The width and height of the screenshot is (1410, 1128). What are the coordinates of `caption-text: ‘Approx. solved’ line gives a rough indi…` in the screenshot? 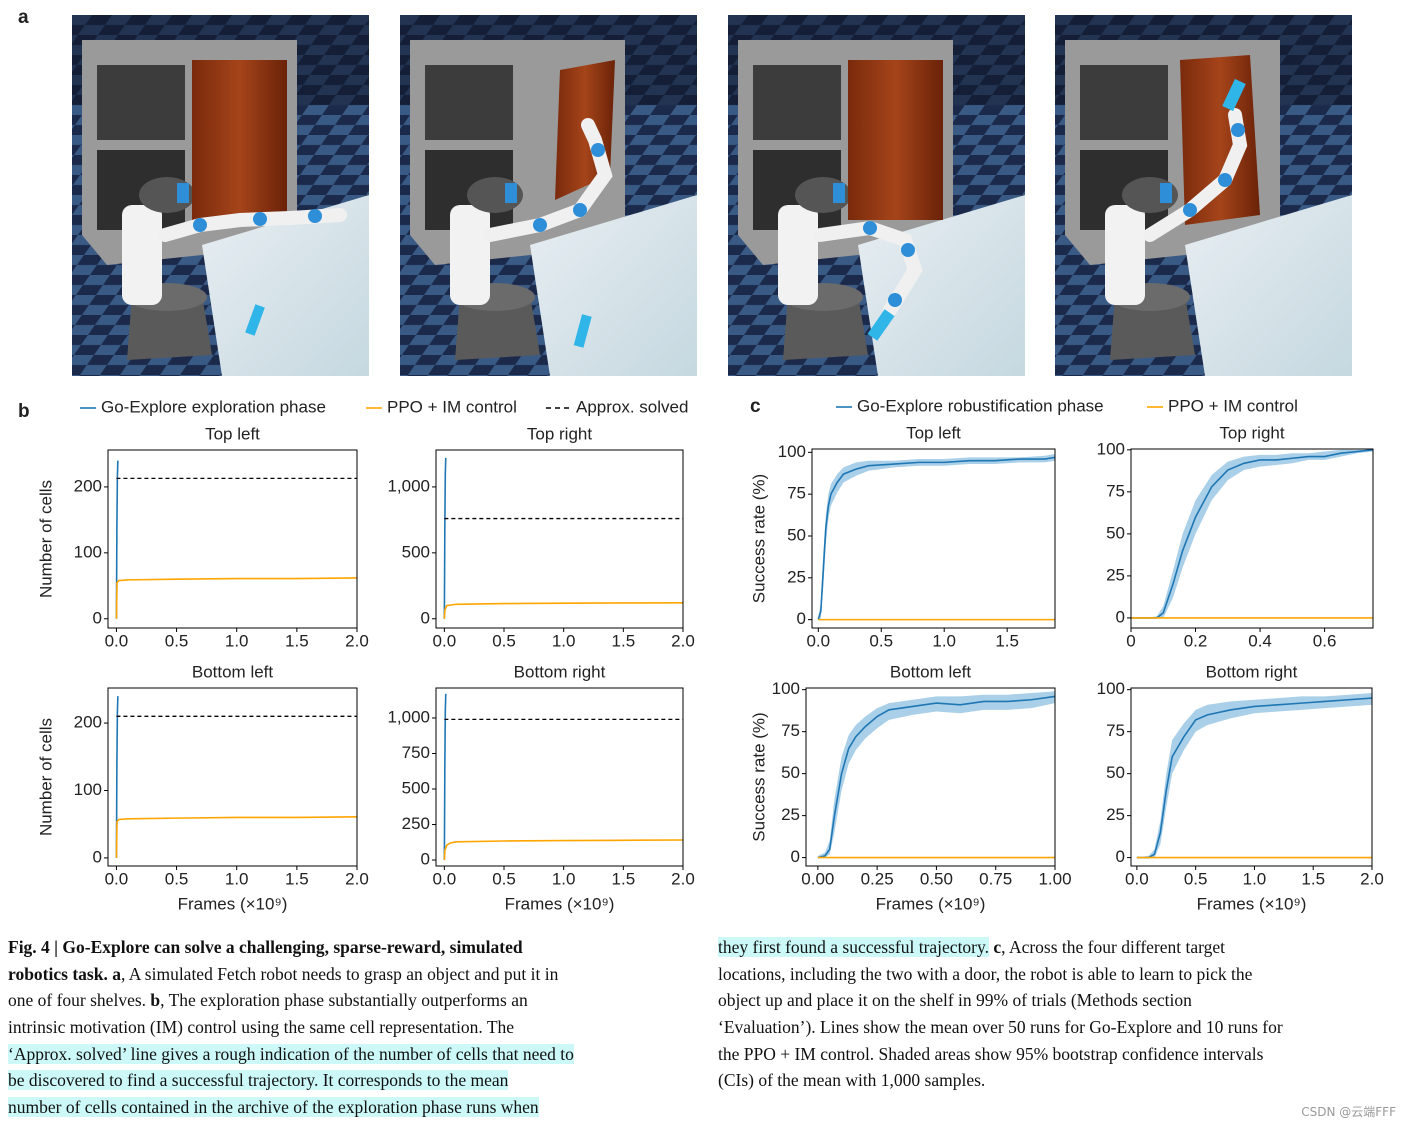 It's located at (291, 1053).